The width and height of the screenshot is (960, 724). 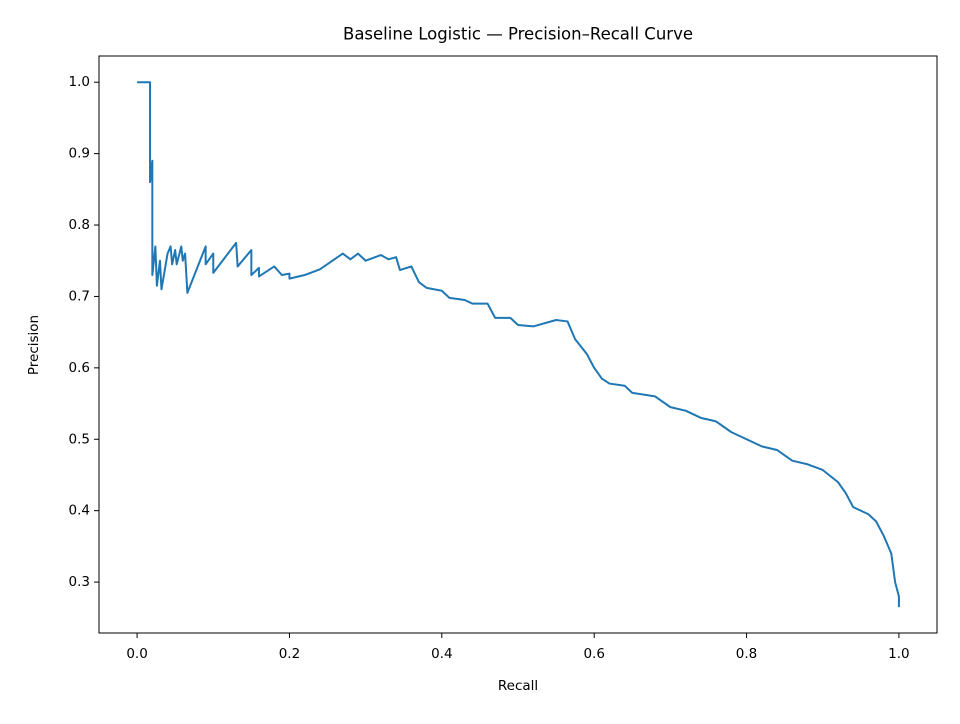 I want to click on y-tick-label: 0.6, so click(x=79, y=368).